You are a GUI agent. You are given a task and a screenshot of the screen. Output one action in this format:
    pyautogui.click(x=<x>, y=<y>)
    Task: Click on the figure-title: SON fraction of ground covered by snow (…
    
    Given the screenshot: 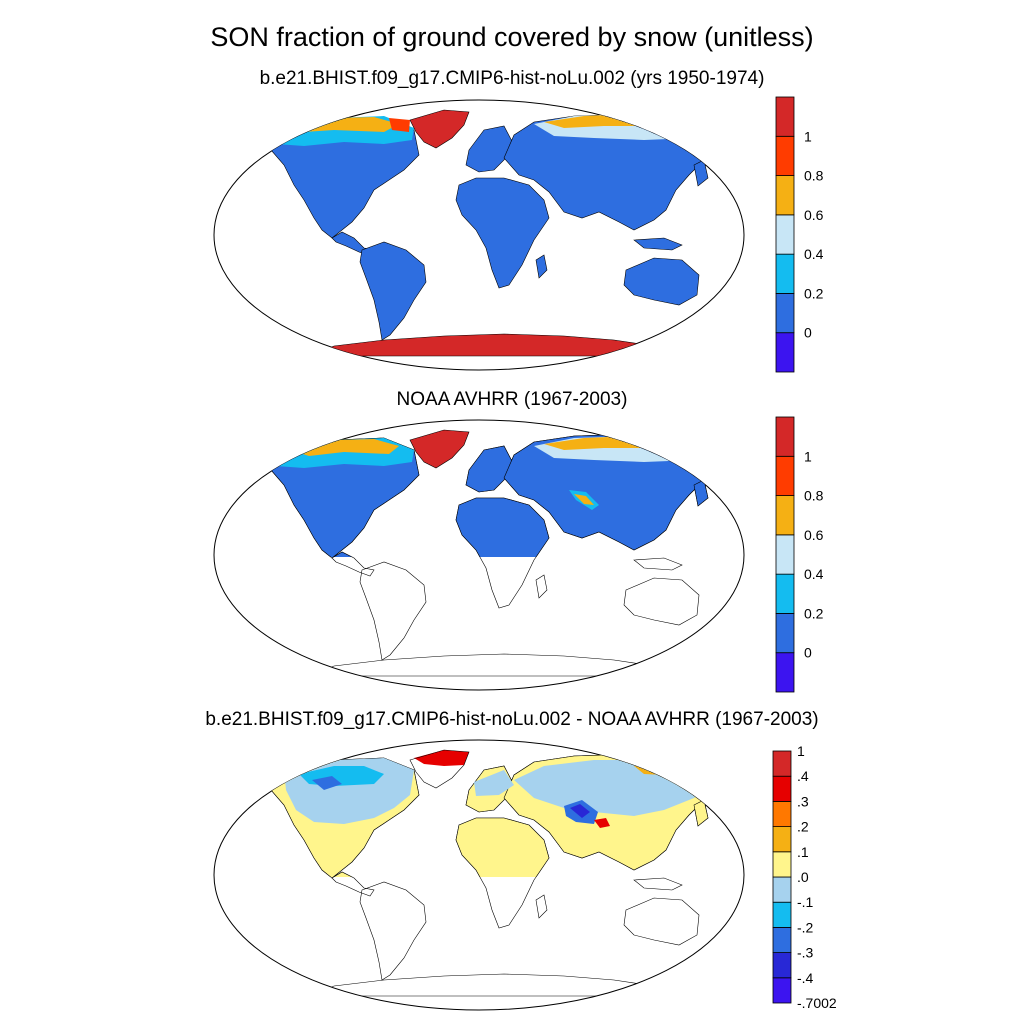 What is the action you would take?
    pyautogui.click(x=512, y=37)
    